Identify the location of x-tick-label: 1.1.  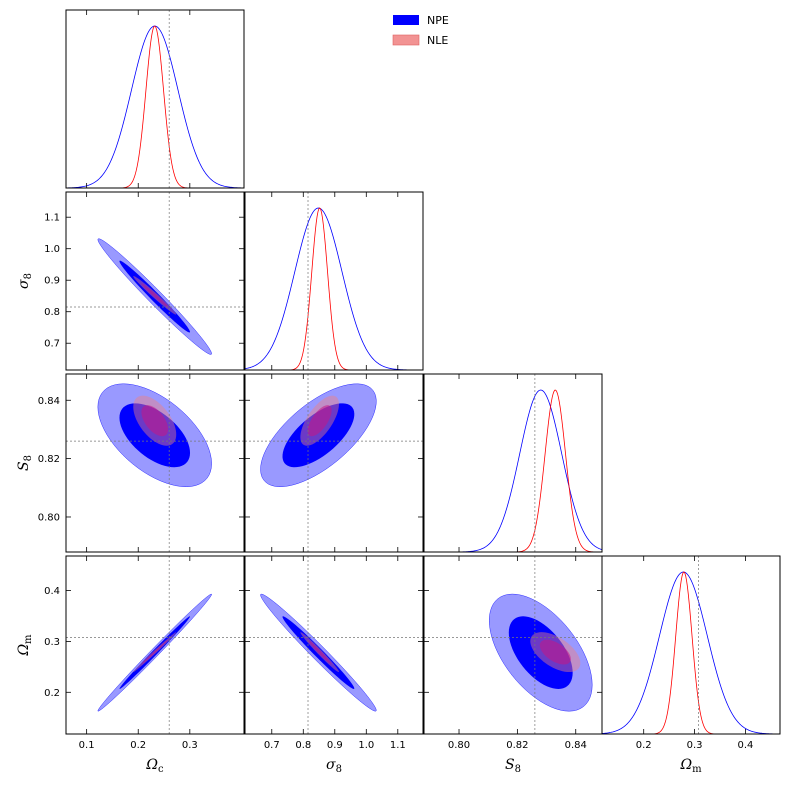
(398, 745).